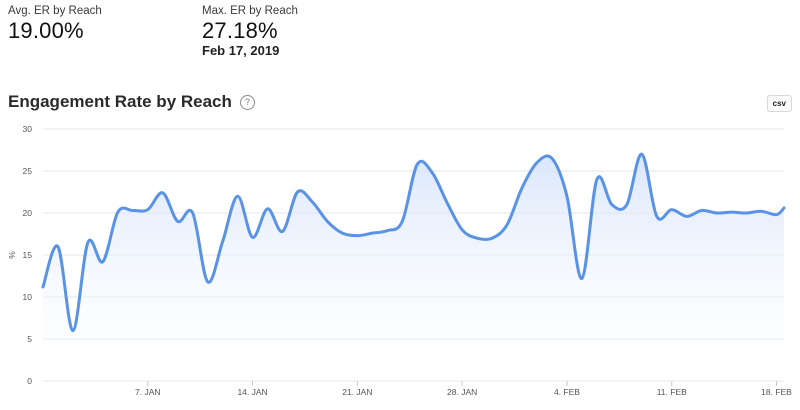  What do you see at coordinates (462, 392) in the screenshot?
I see `x-tick-label: 28. JAN` at bounding box center [462, 392].